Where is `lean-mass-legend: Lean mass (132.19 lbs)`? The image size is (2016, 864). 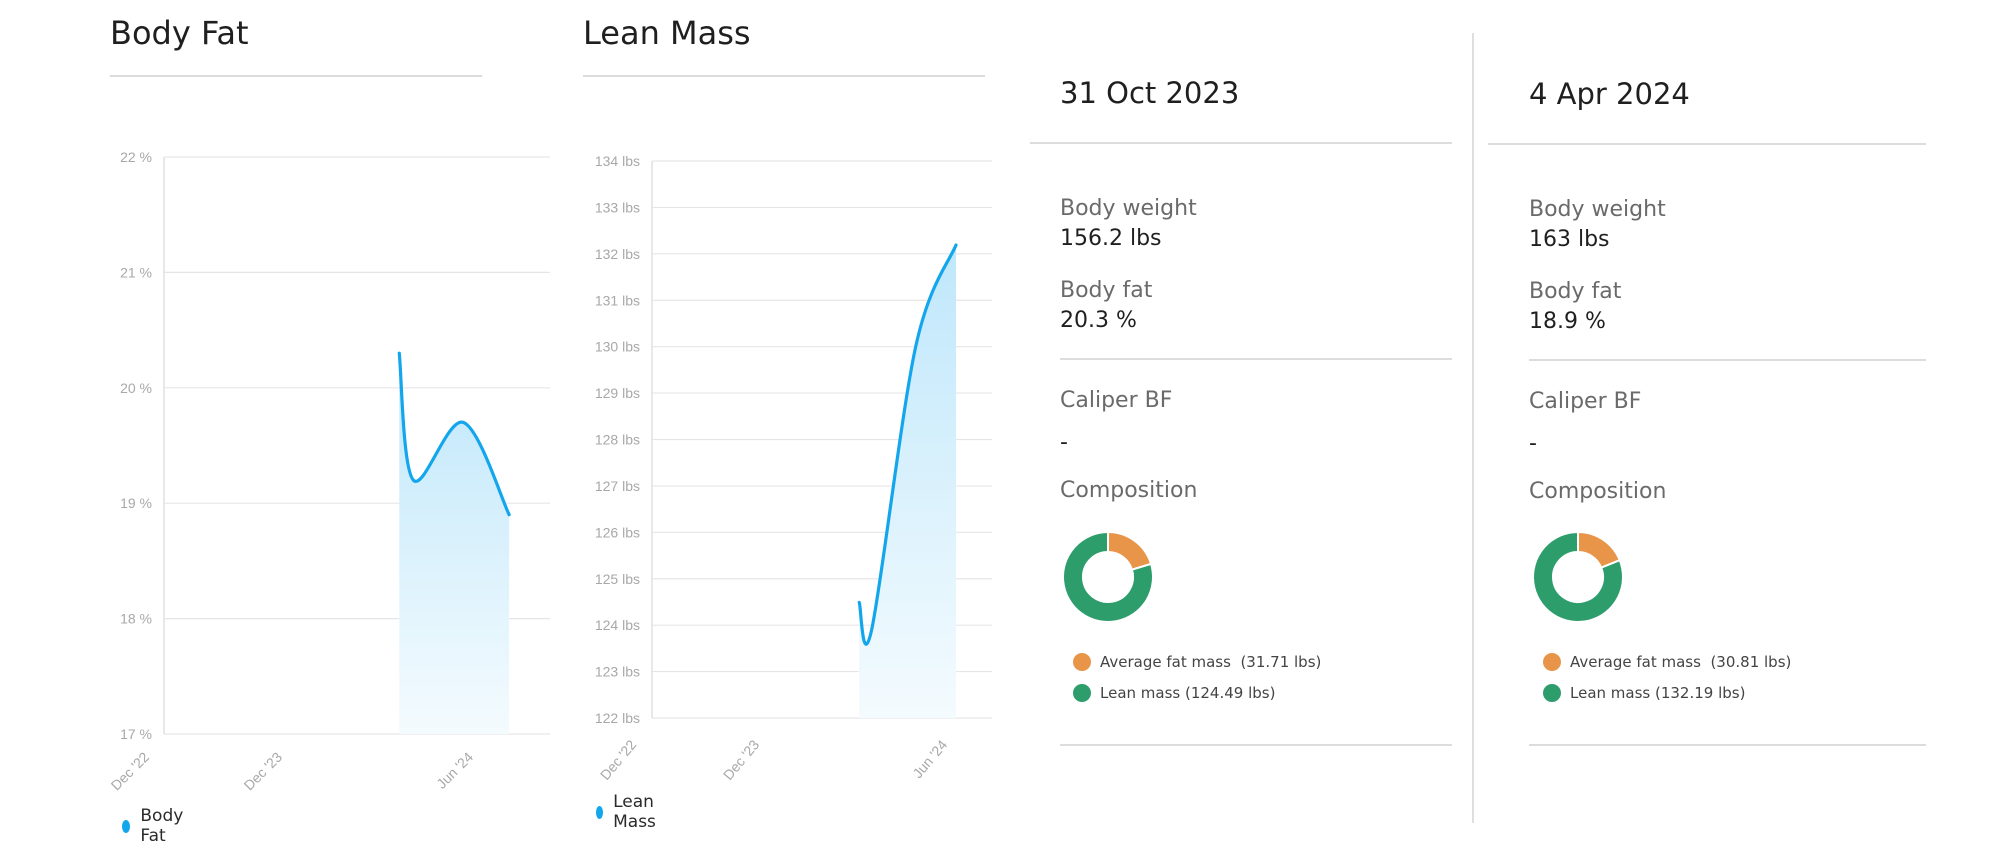
lean-mass-legend: Lean mass (132.19 lbs) is located at coordinates (1644, 693).